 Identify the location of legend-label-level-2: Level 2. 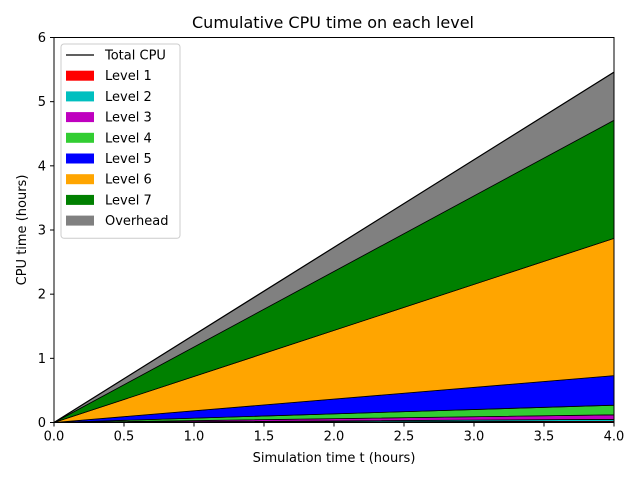
(128, 97).